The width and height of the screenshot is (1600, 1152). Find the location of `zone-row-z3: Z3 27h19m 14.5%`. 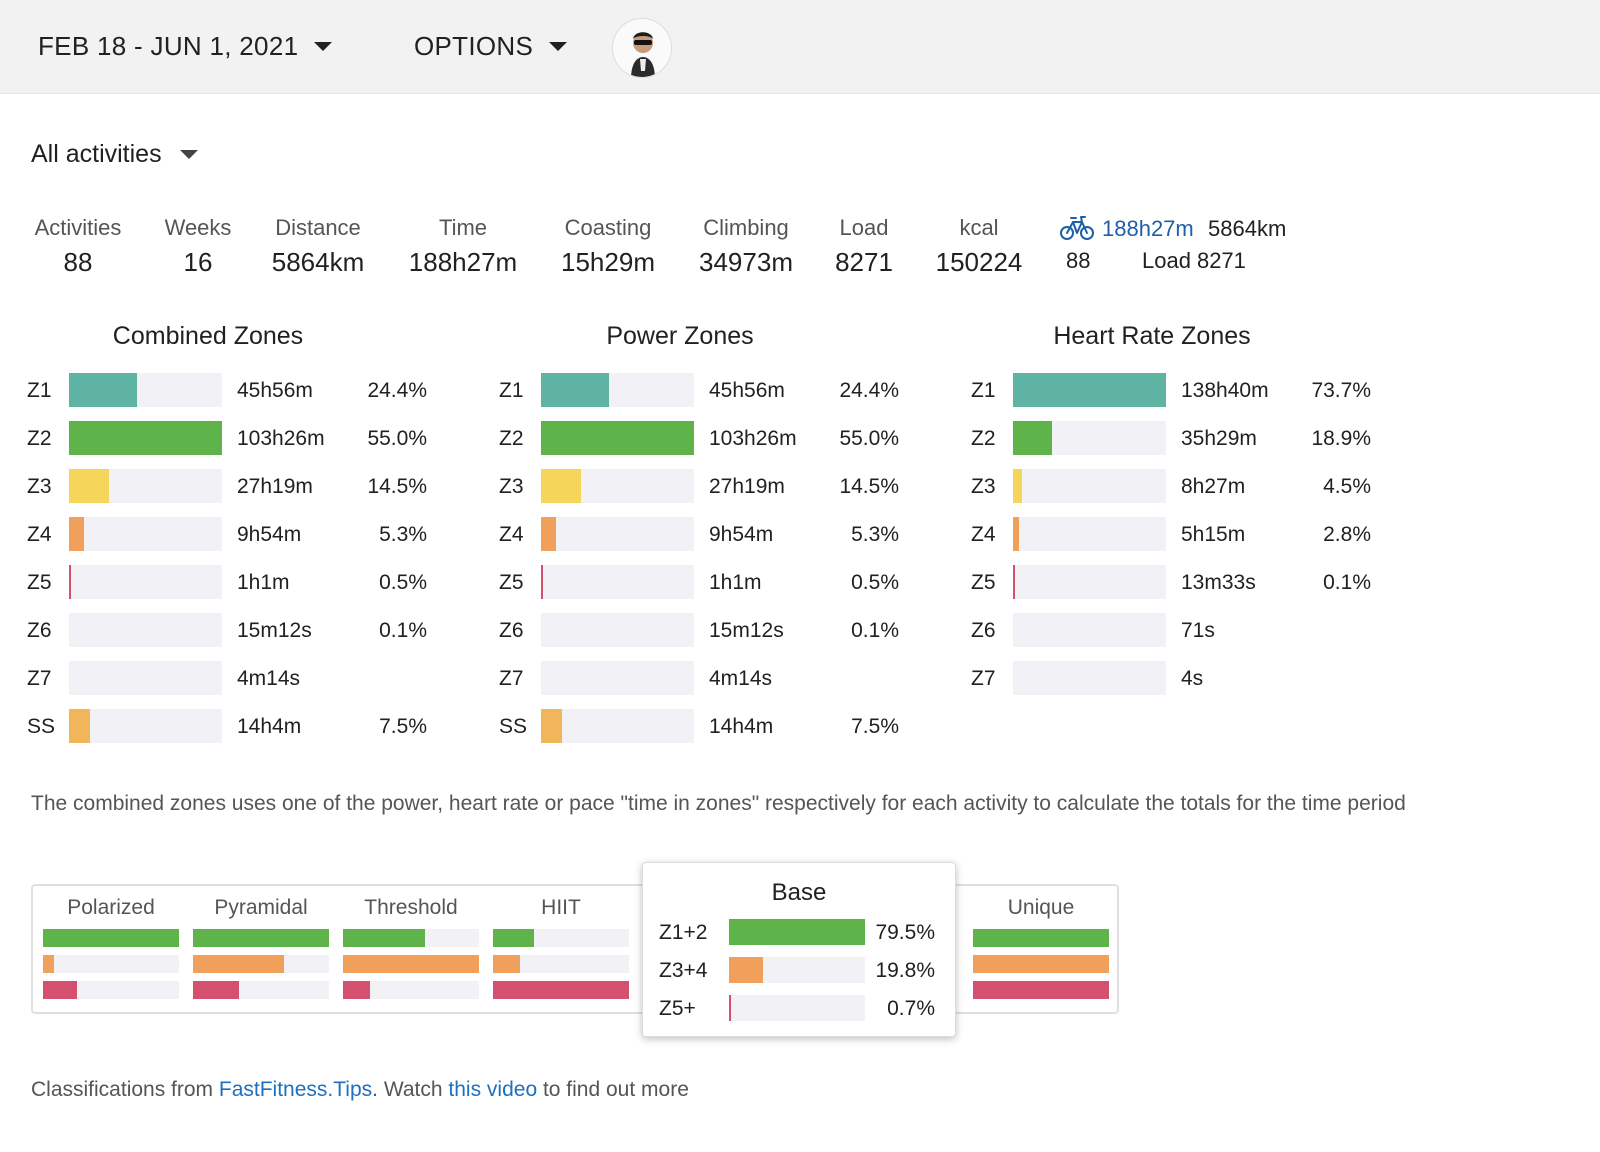

zone-row-z3: Z3 27h19m 14.5% is located at coordinates (247, 486).